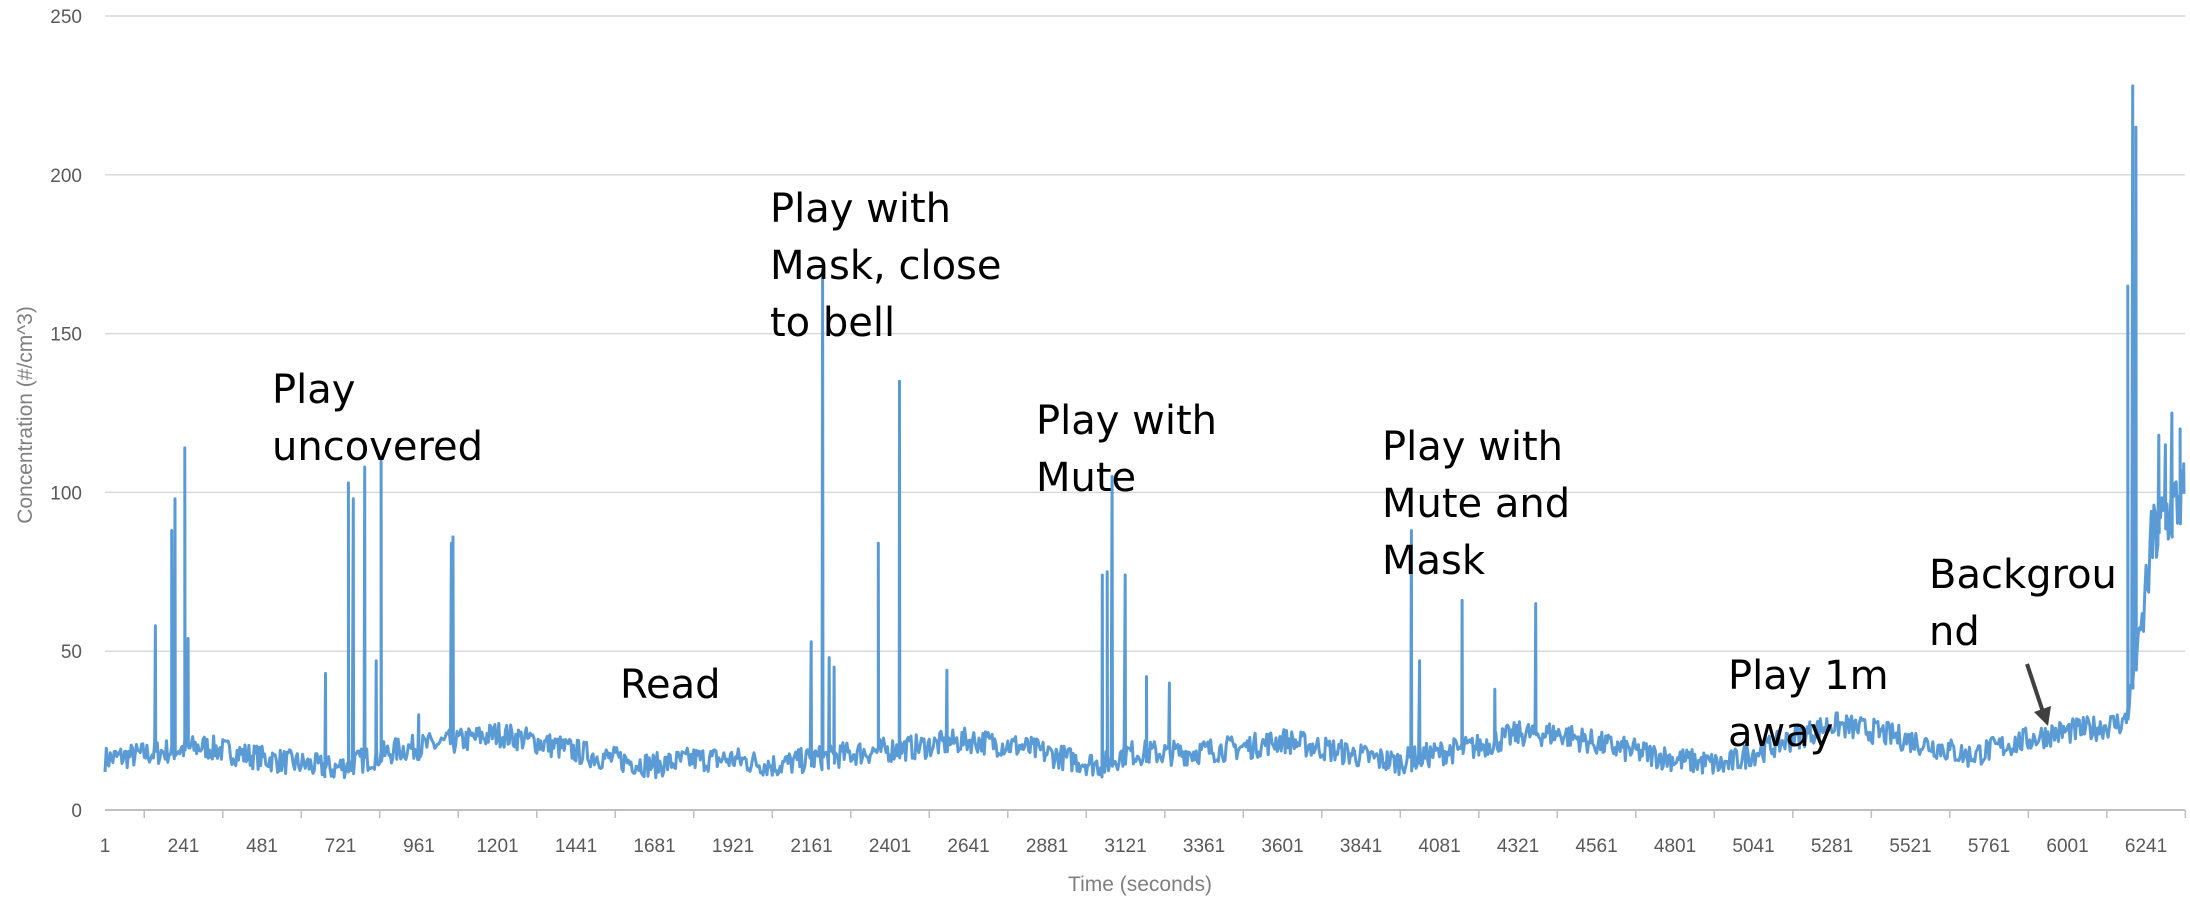 The image size is (2190, 902). I want to click on x-tick-label: 5281, so click(1832, 846).